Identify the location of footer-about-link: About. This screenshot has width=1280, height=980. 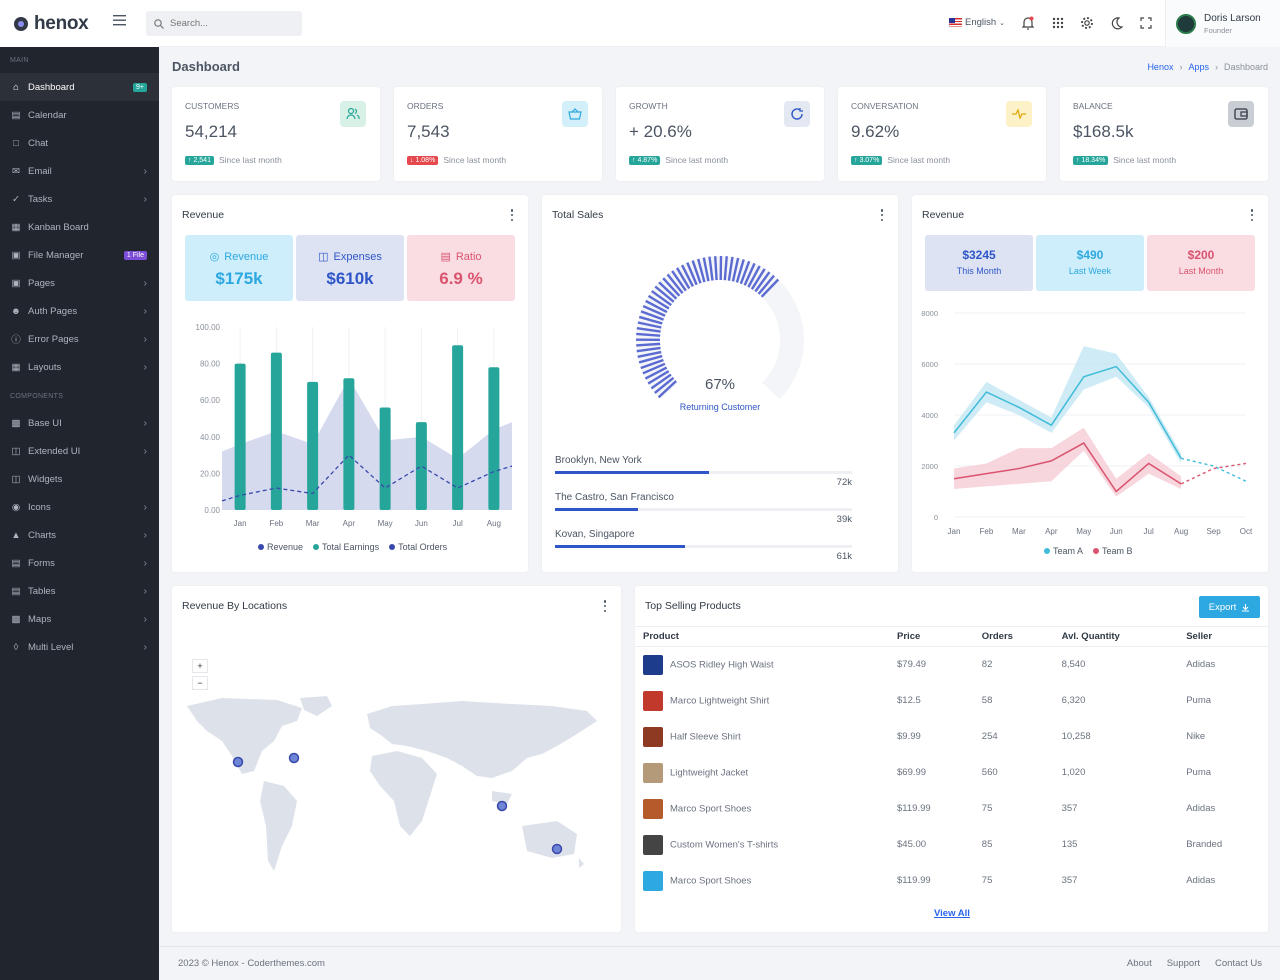
(1139, 963).